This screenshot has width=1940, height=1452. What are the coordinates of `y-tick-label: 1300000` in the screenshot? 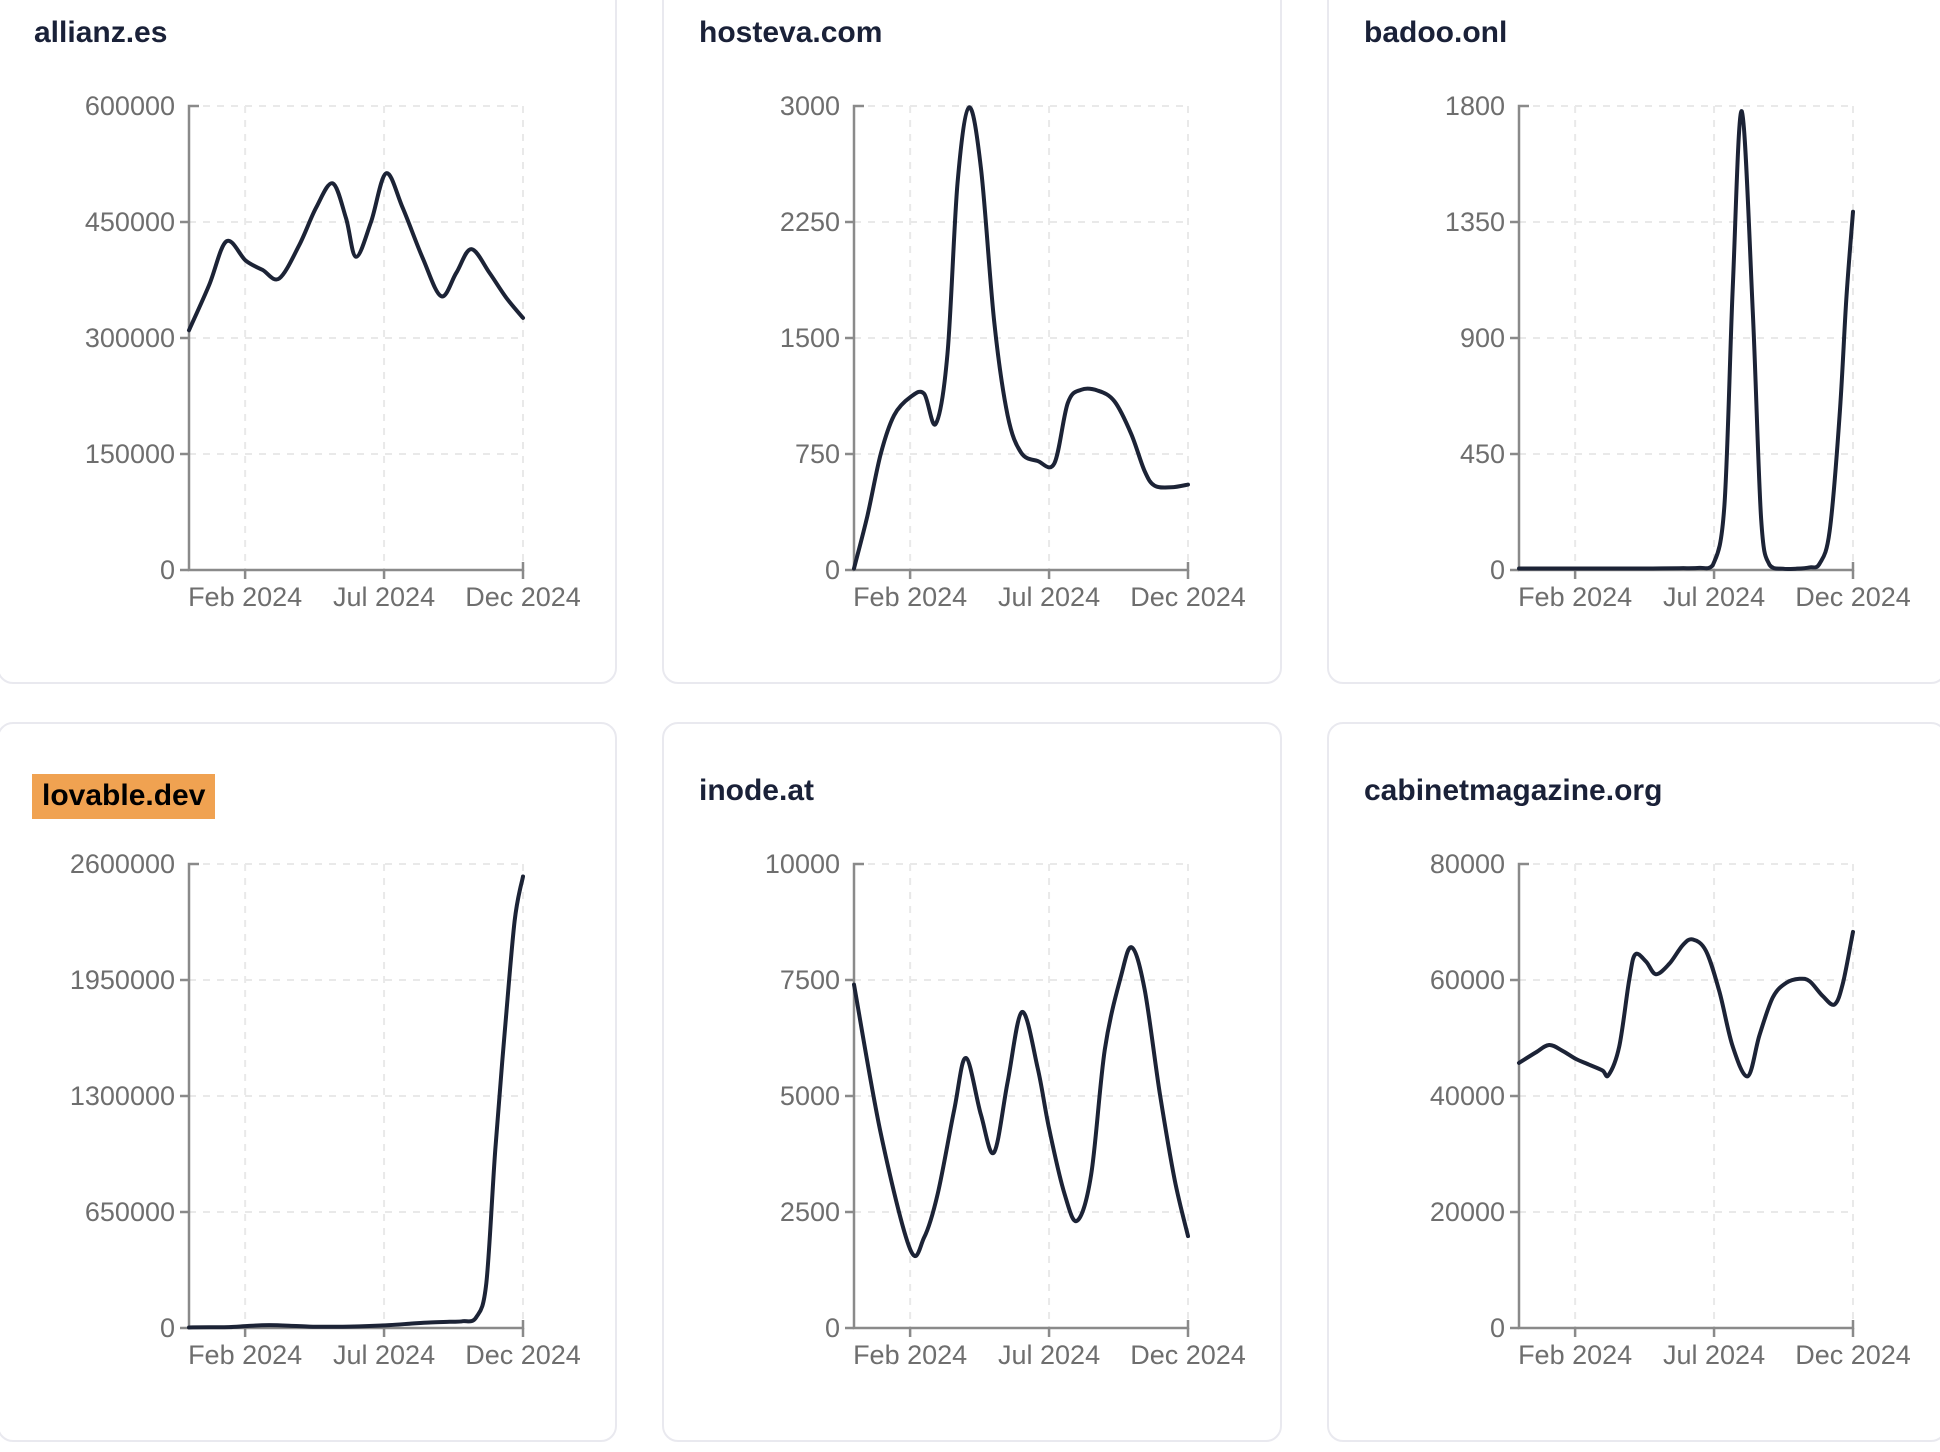 It's located at (122, 1096).